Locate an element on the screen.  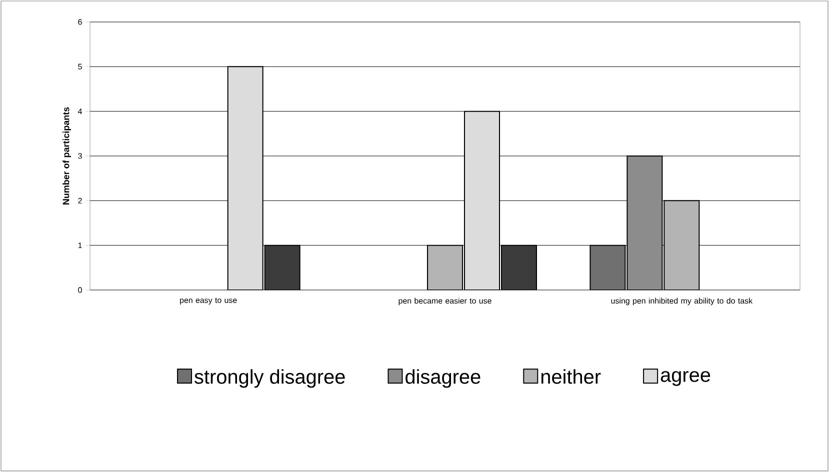
legend-label: strongly disagree is located at coordinates (269, 378).